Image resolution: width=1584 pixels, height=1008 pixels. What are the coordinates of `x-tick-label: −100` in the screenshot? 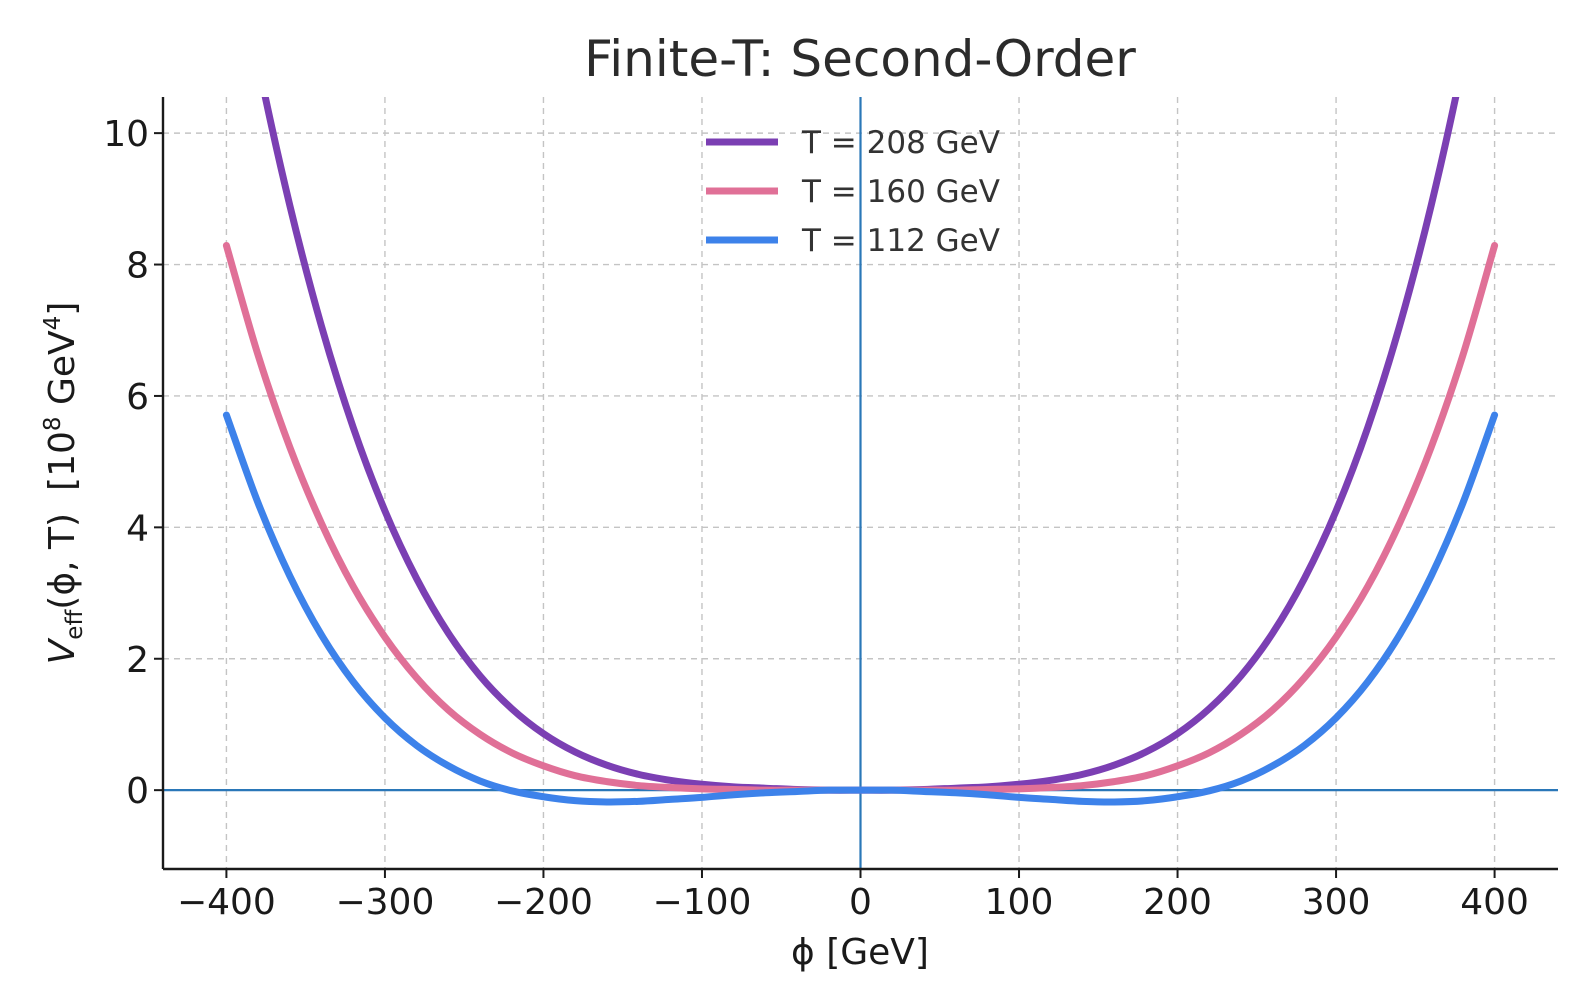 It's located at (702, 902).